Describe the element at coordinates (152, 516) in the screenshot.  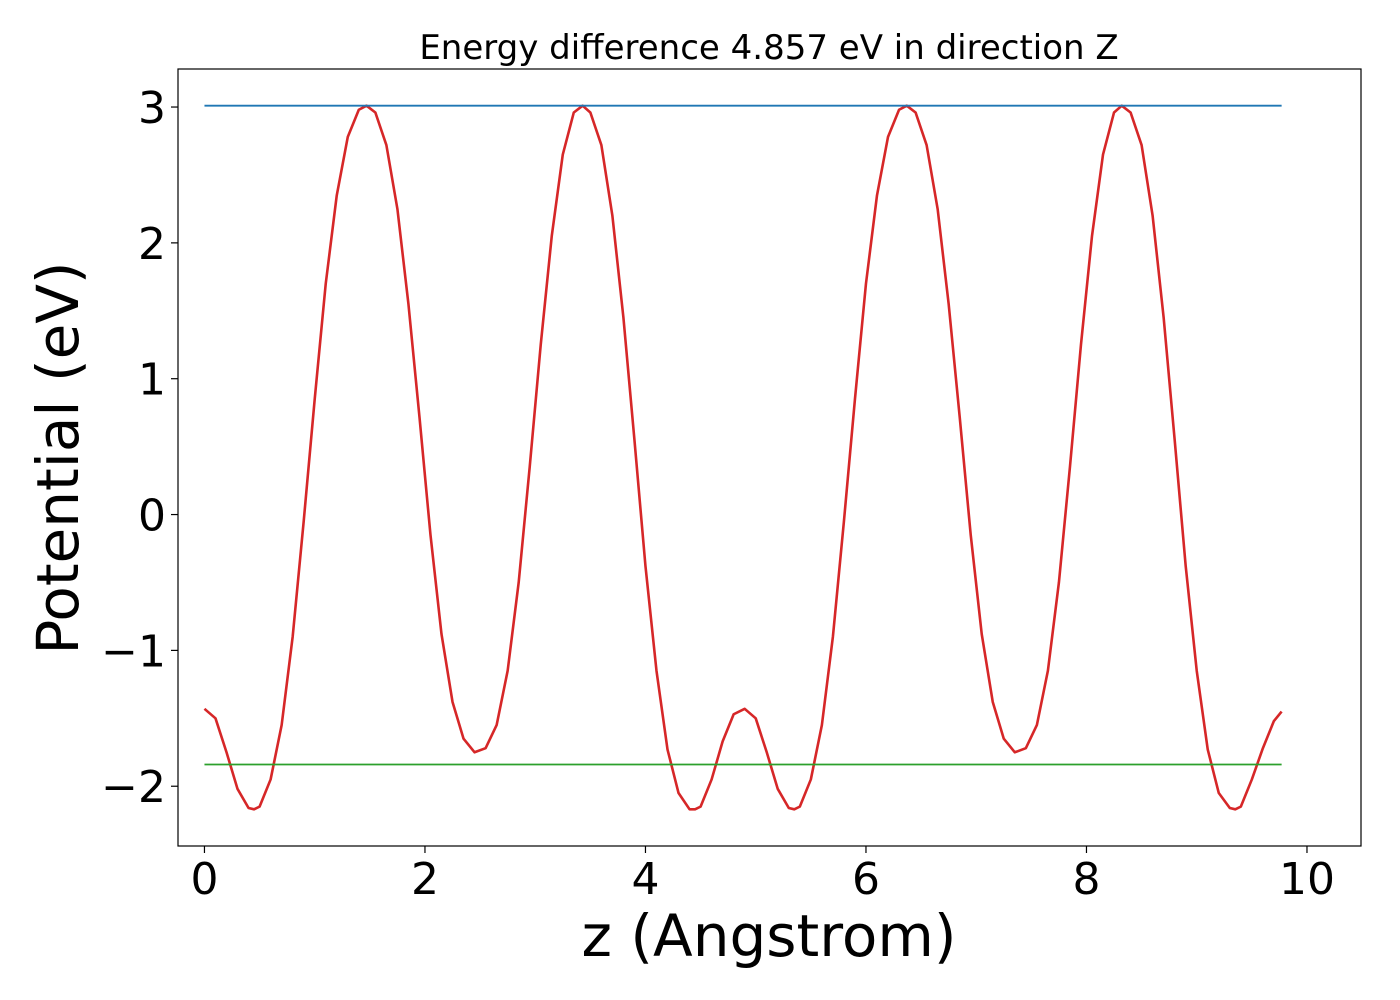
I see `y-tick-label: 0` at that location.